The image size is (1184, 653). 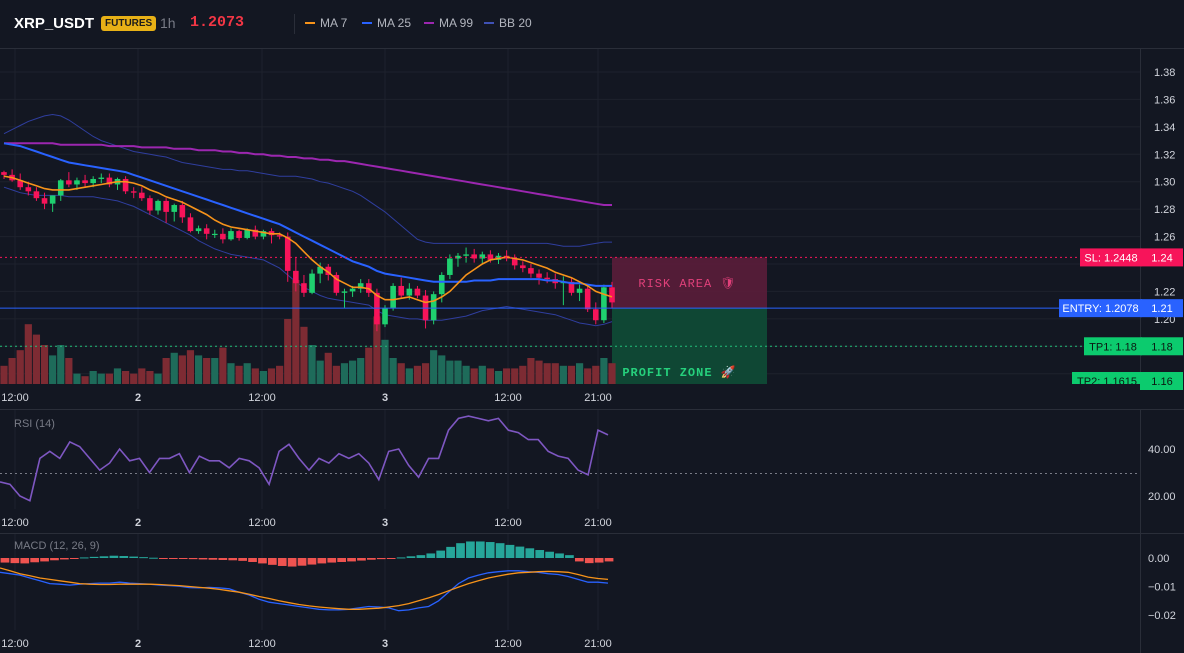 I want to click on sl-tag-label: SL: 1.2448, so click(x=1110, y=258).